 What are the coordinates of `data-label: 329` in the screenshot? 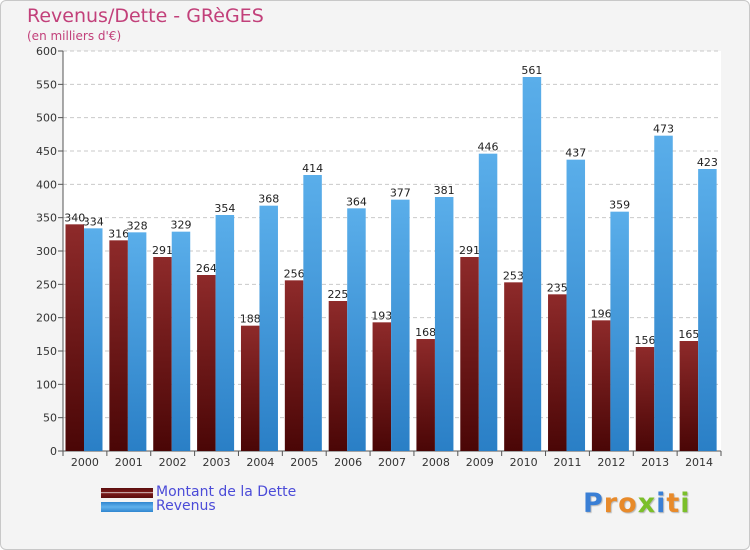 It's located at (180, 225).